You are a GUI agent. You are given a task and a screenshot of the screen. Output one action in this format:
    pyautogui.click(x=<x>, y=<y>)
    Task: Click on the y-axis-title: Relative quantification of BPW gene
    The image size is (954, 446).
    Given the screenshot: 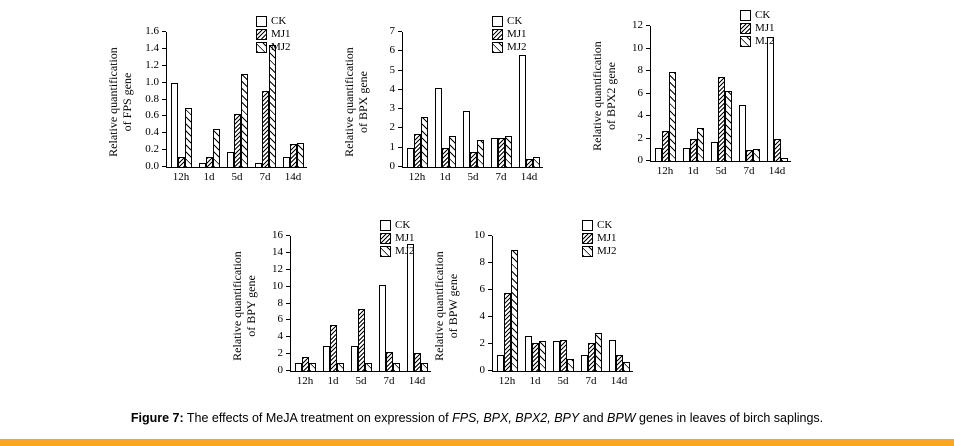 What is the action you would take?
    pyautogui.click(x=447, y=306)
    